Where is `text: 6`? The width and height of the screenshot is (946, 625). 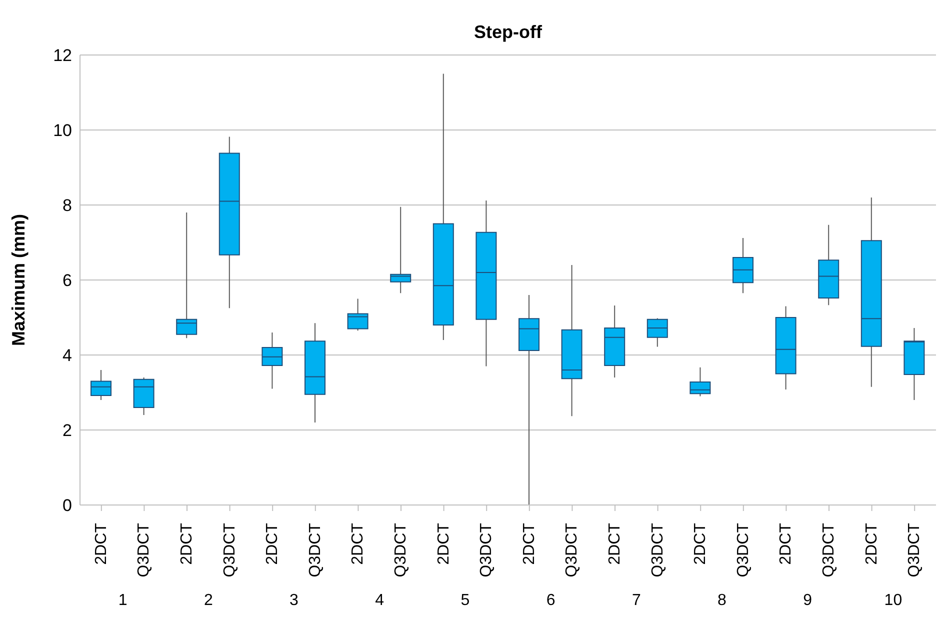 text: 6 is located at coordinates (551, 600).